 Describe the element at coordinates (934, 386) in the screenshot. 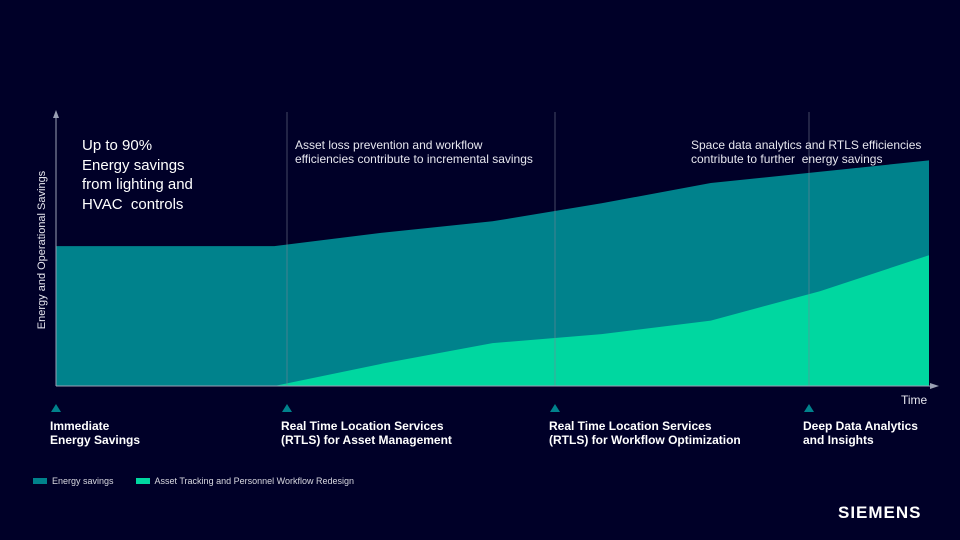

I see `x-axis-arrow` at that location.